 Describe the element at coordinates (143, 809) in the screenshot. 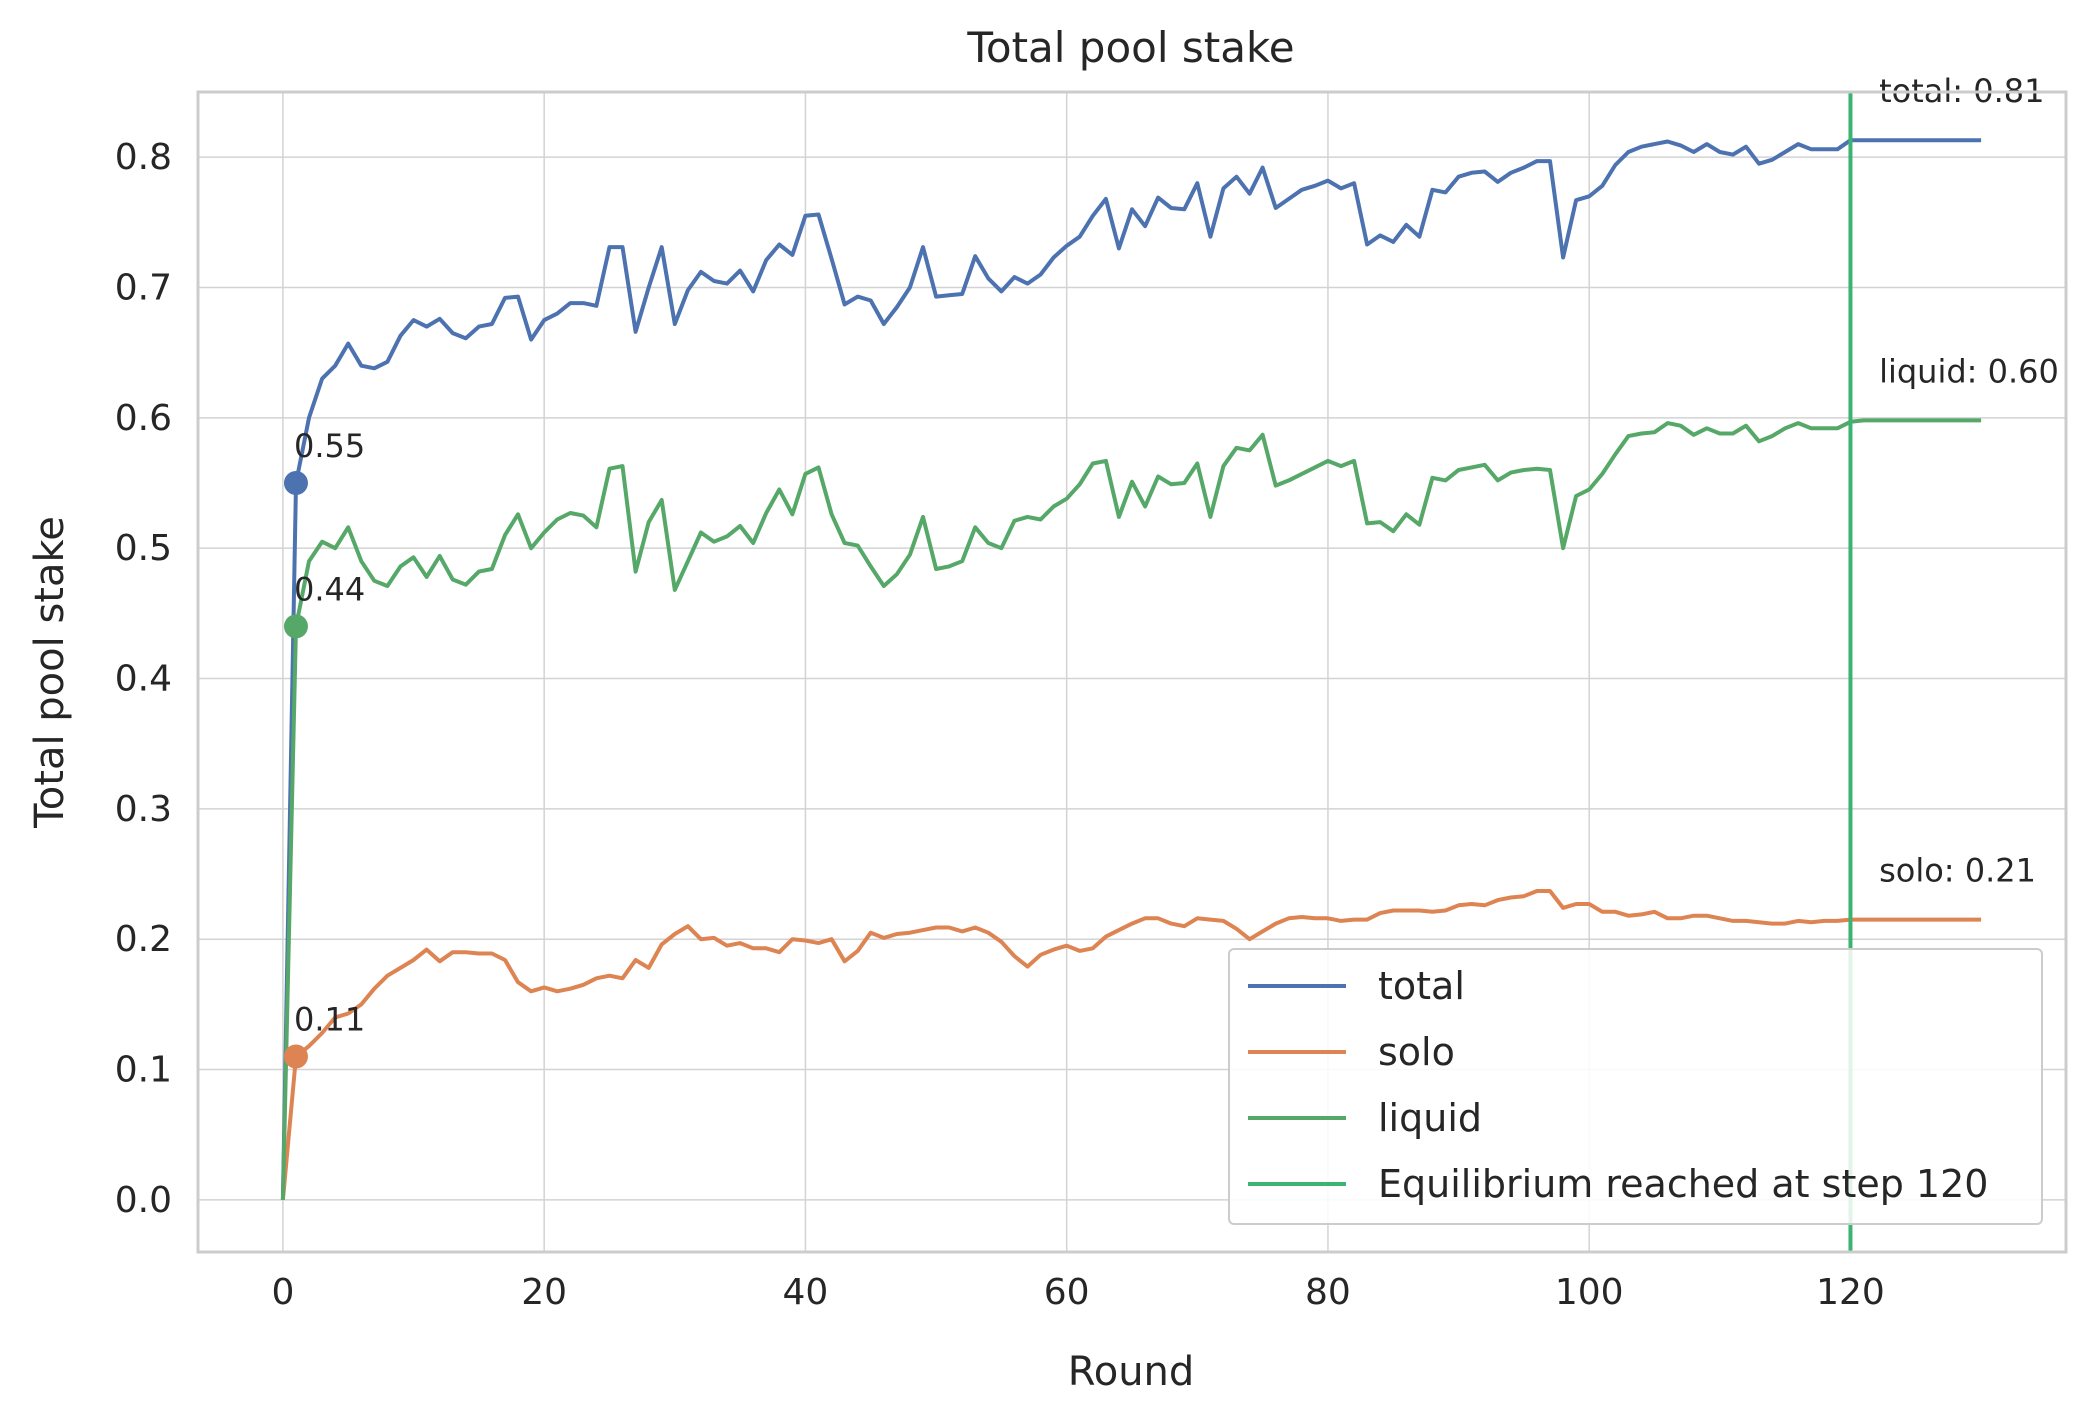

I see `y-tick-label: 0.3` at that location.